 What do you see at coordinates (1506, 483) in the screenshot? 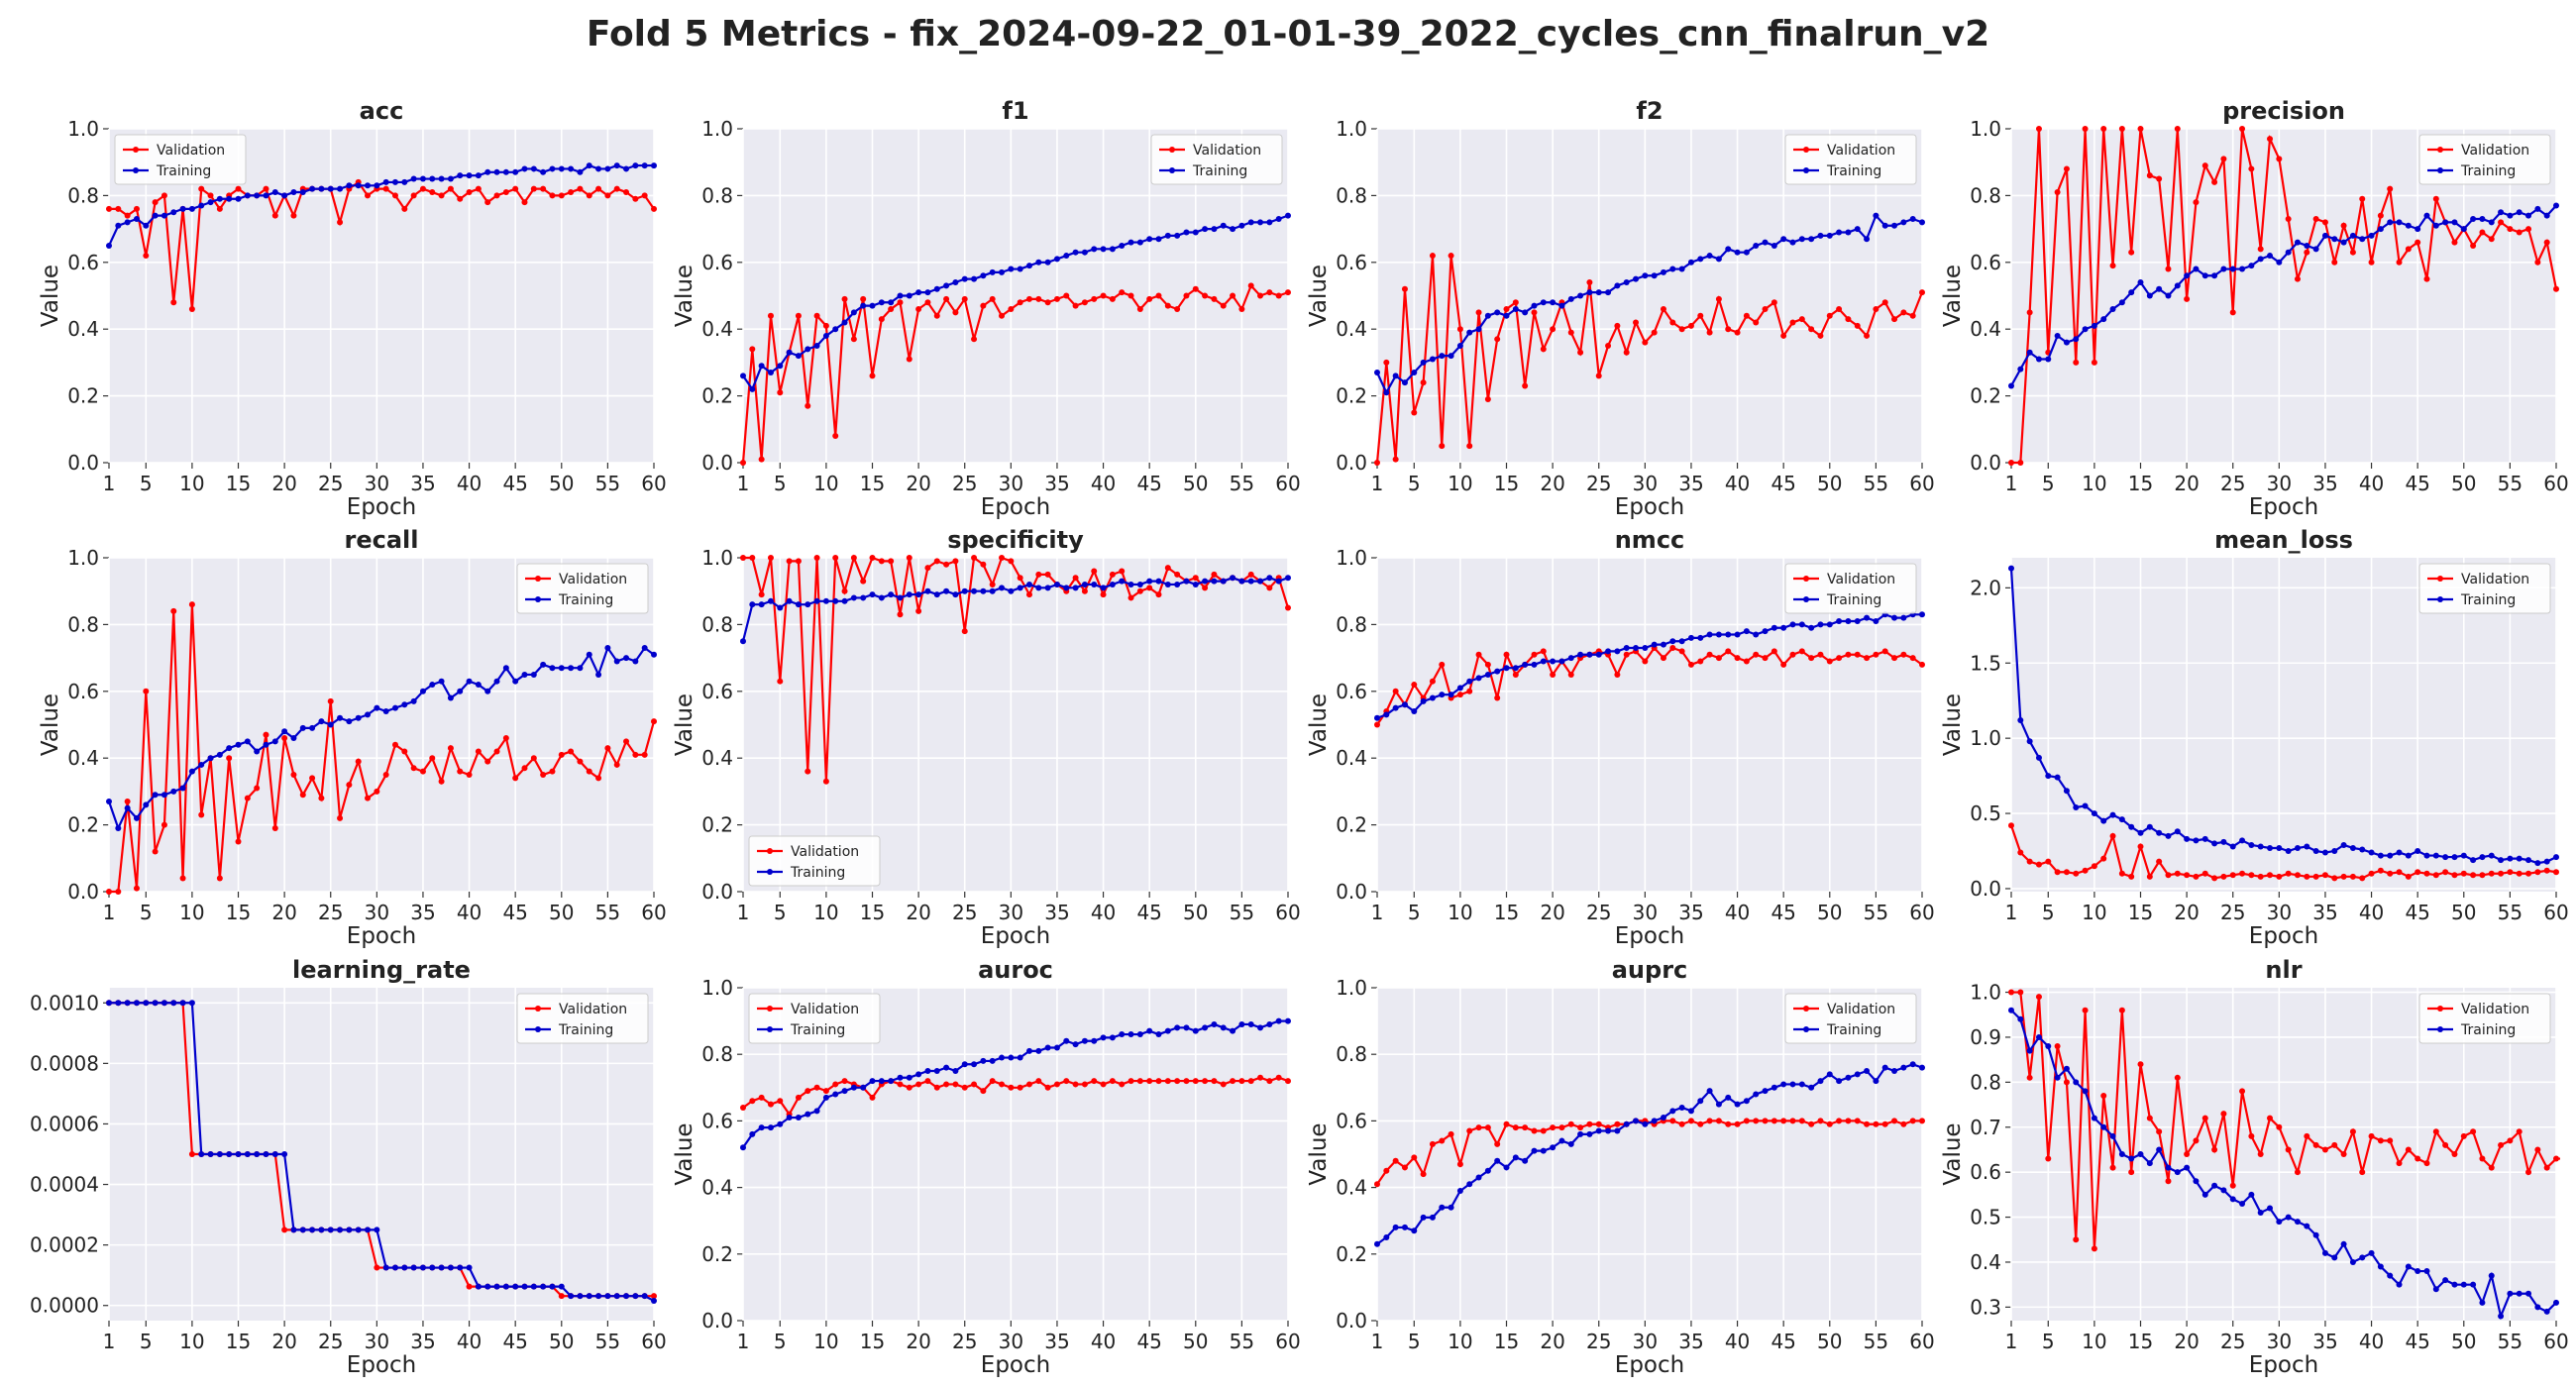
I see `x-tick-label: 15` at bounding box center [1506, 483].